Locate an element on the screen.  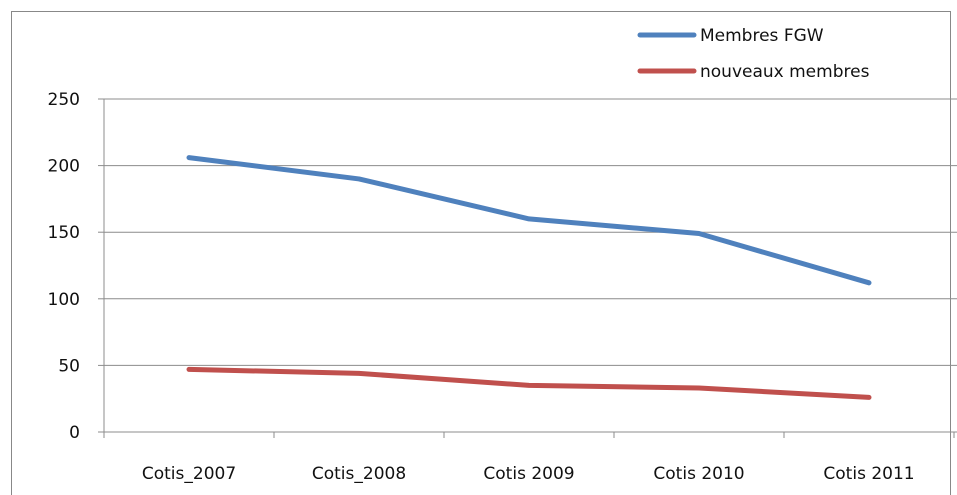
y-tick-label: 250 is located at coordinates (64, 100).